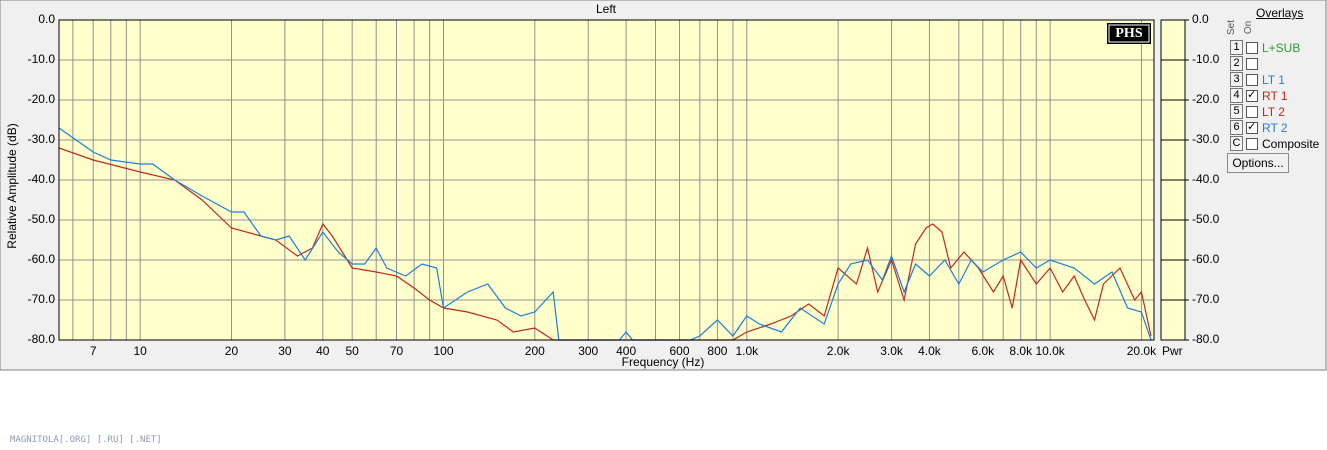  What do you see at coordinates (1236, 79) in the screenshot?
I see `set-button: 3` at bounding box center [1236, 79].